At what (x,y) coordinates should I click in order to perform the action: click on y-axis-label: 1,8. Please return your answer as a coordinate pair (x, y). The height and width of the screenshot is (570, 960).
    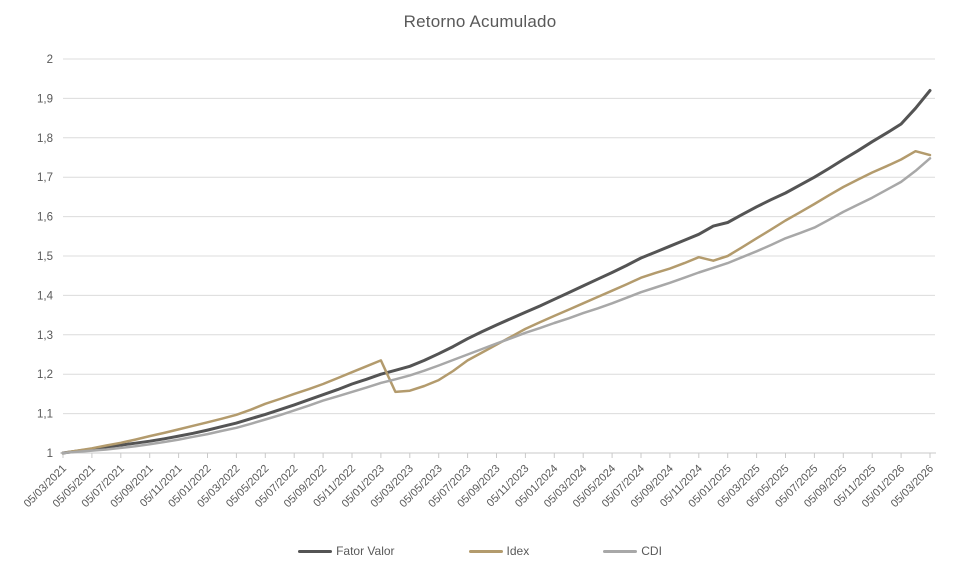
    Looking at the image, I should click on (45, 139).